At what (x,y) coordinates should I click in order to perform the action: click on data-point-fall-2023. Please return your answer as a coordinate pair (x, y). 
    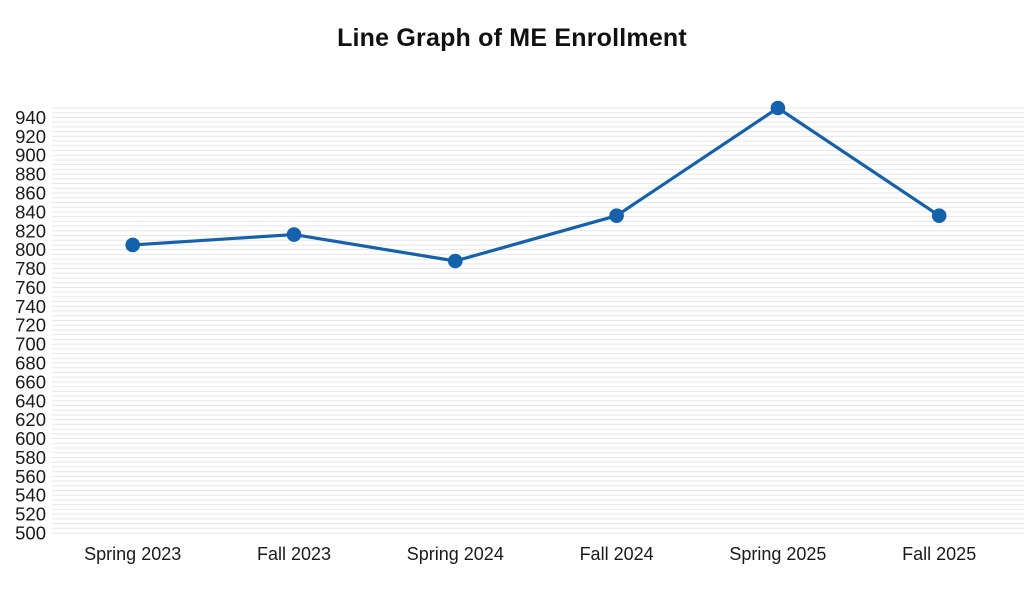
    Looking at the image, I should click on (294, 234).